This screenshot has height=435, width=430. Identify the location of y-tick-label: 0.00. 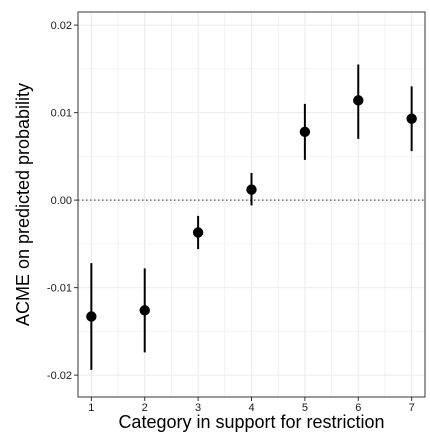
(61, 201).